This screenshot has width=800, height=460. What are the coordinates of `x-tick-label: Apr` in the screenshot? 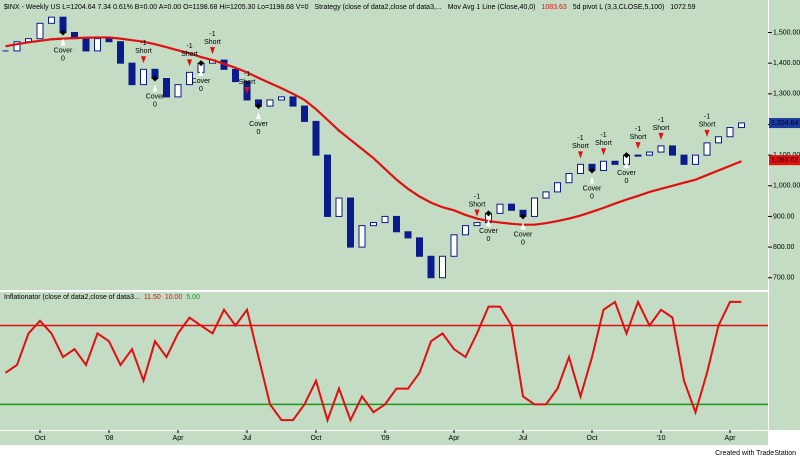 It's located at (179, 438).